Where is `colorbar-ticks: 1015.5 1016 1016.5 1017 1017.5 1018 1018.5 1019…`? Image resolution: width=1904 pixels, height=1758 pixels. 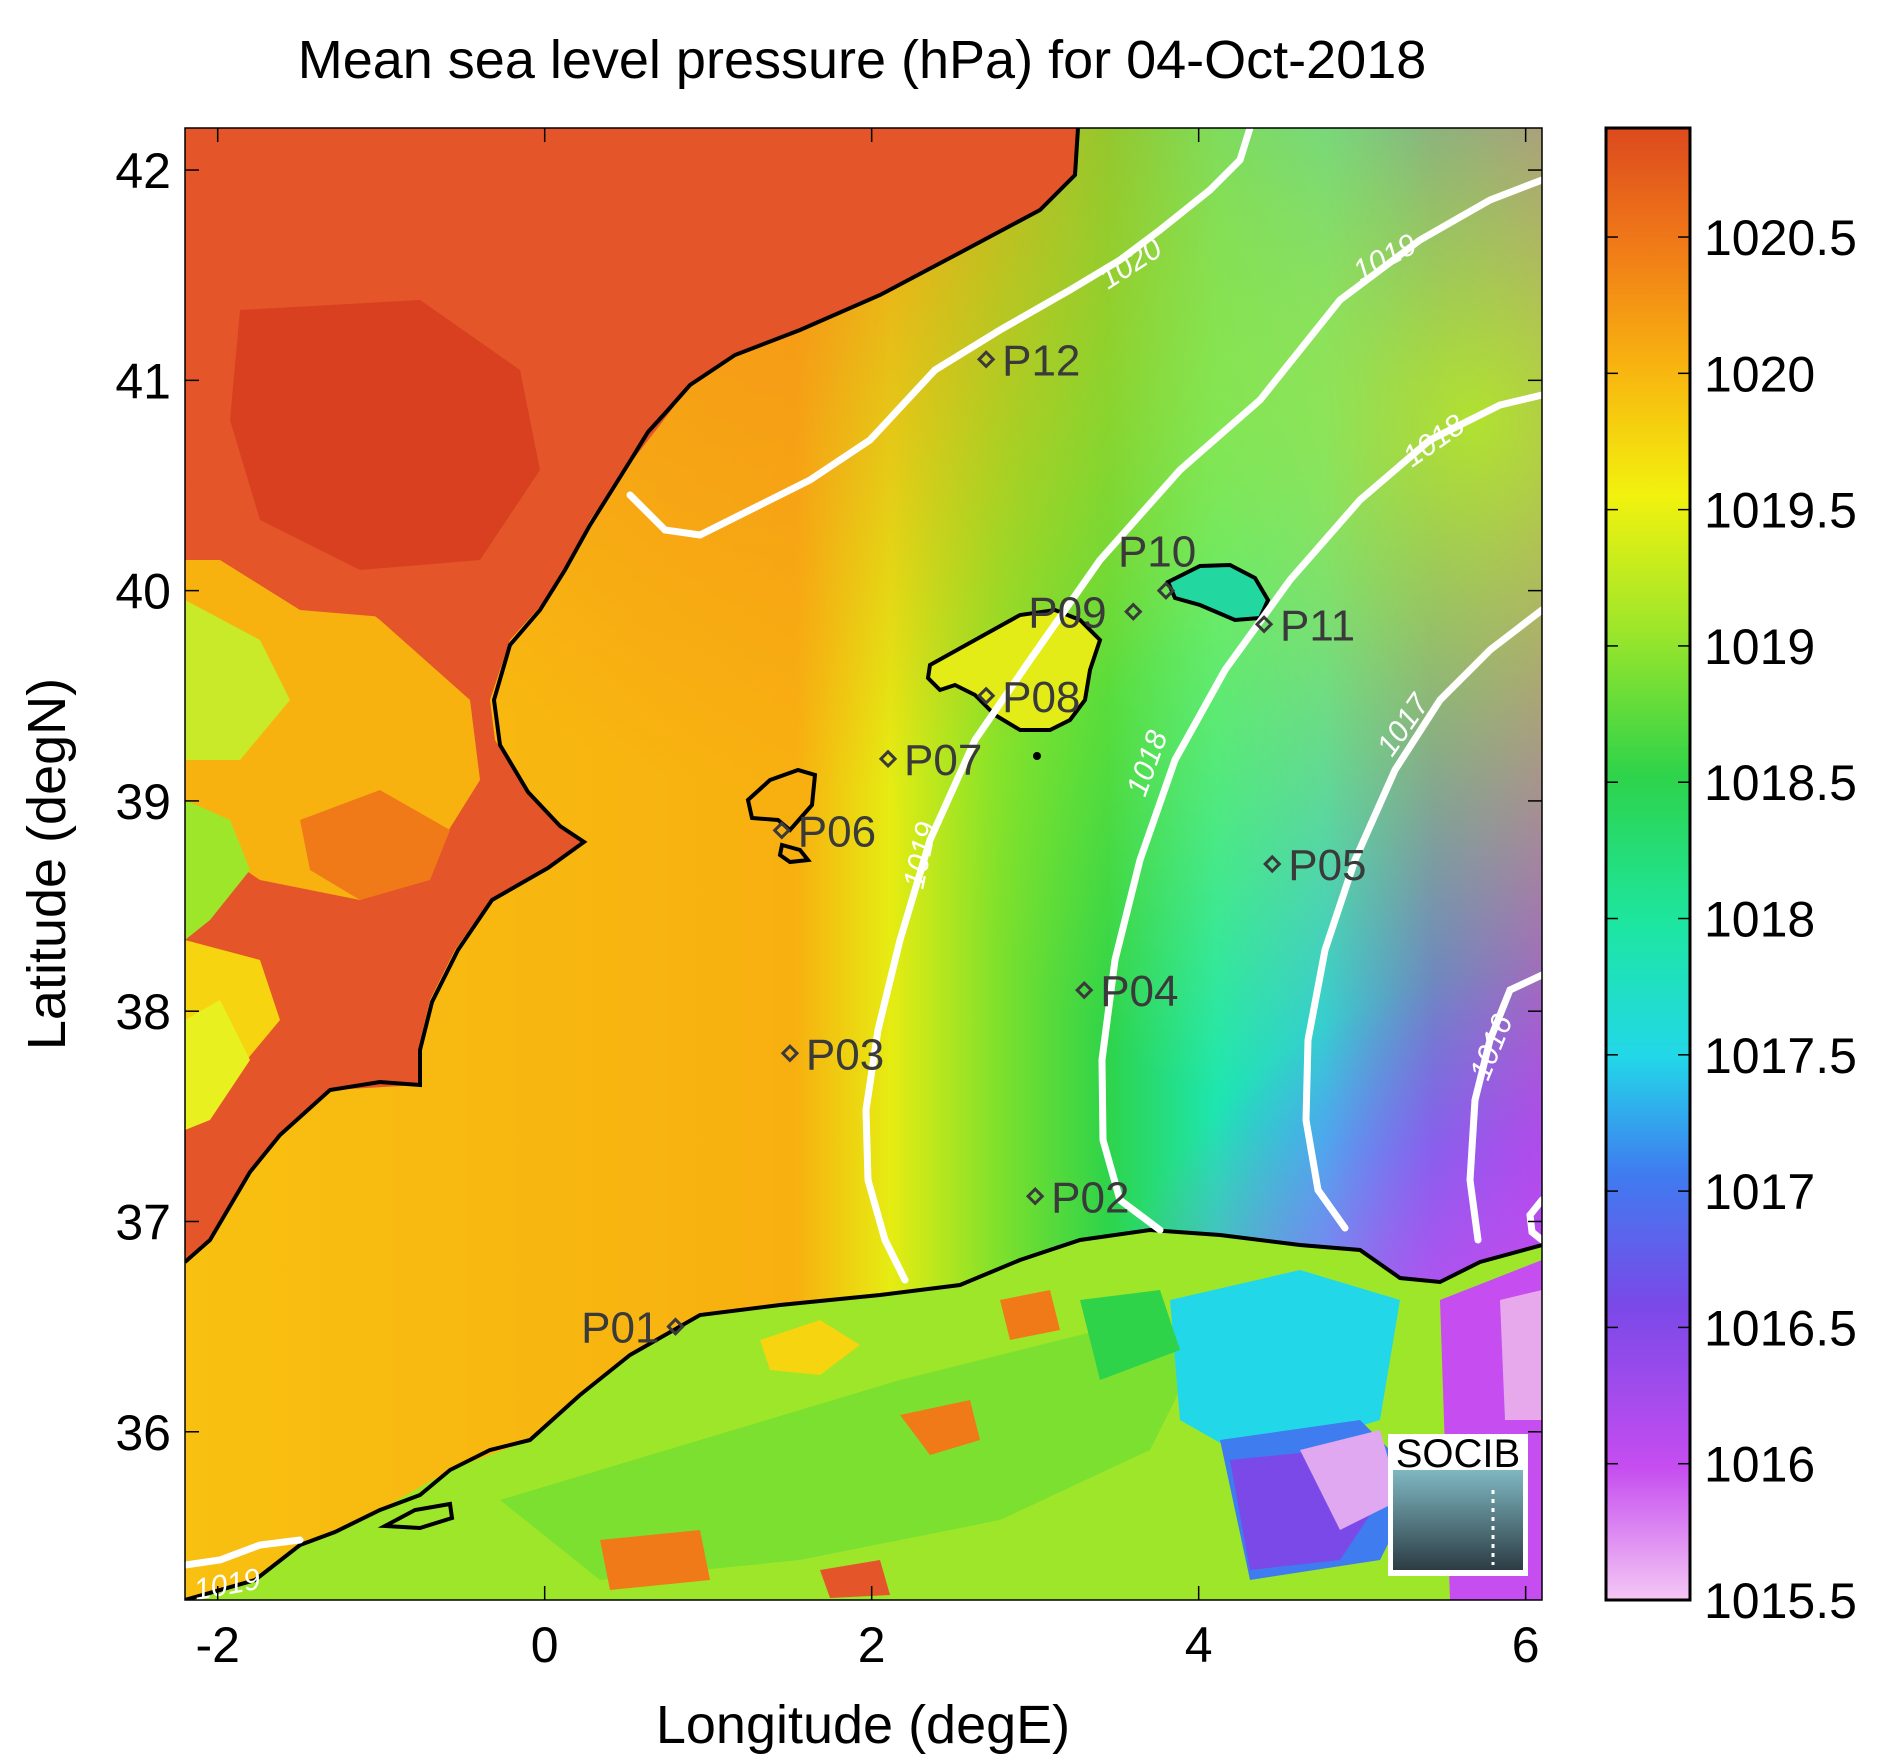 colorbar-ticks: 1015.5 1016 1016.5 1017 1017.5 1018 1018.5 1019… is located at coordinates (1731, 919).